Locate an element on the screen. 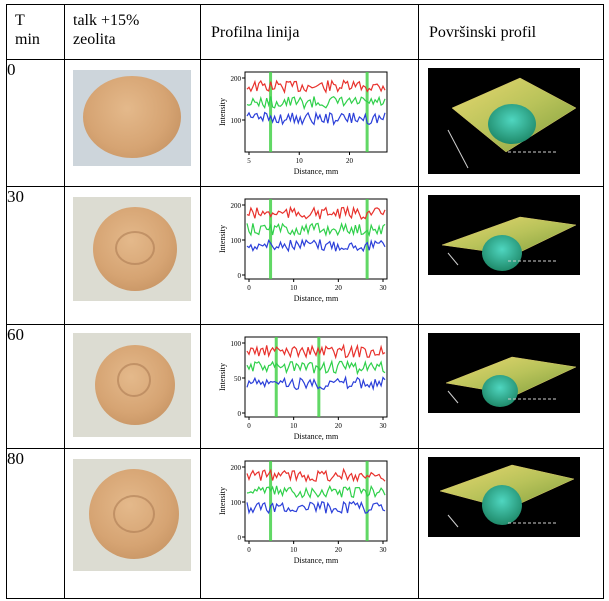  header-time: T min is located at coordinates (35, 32).